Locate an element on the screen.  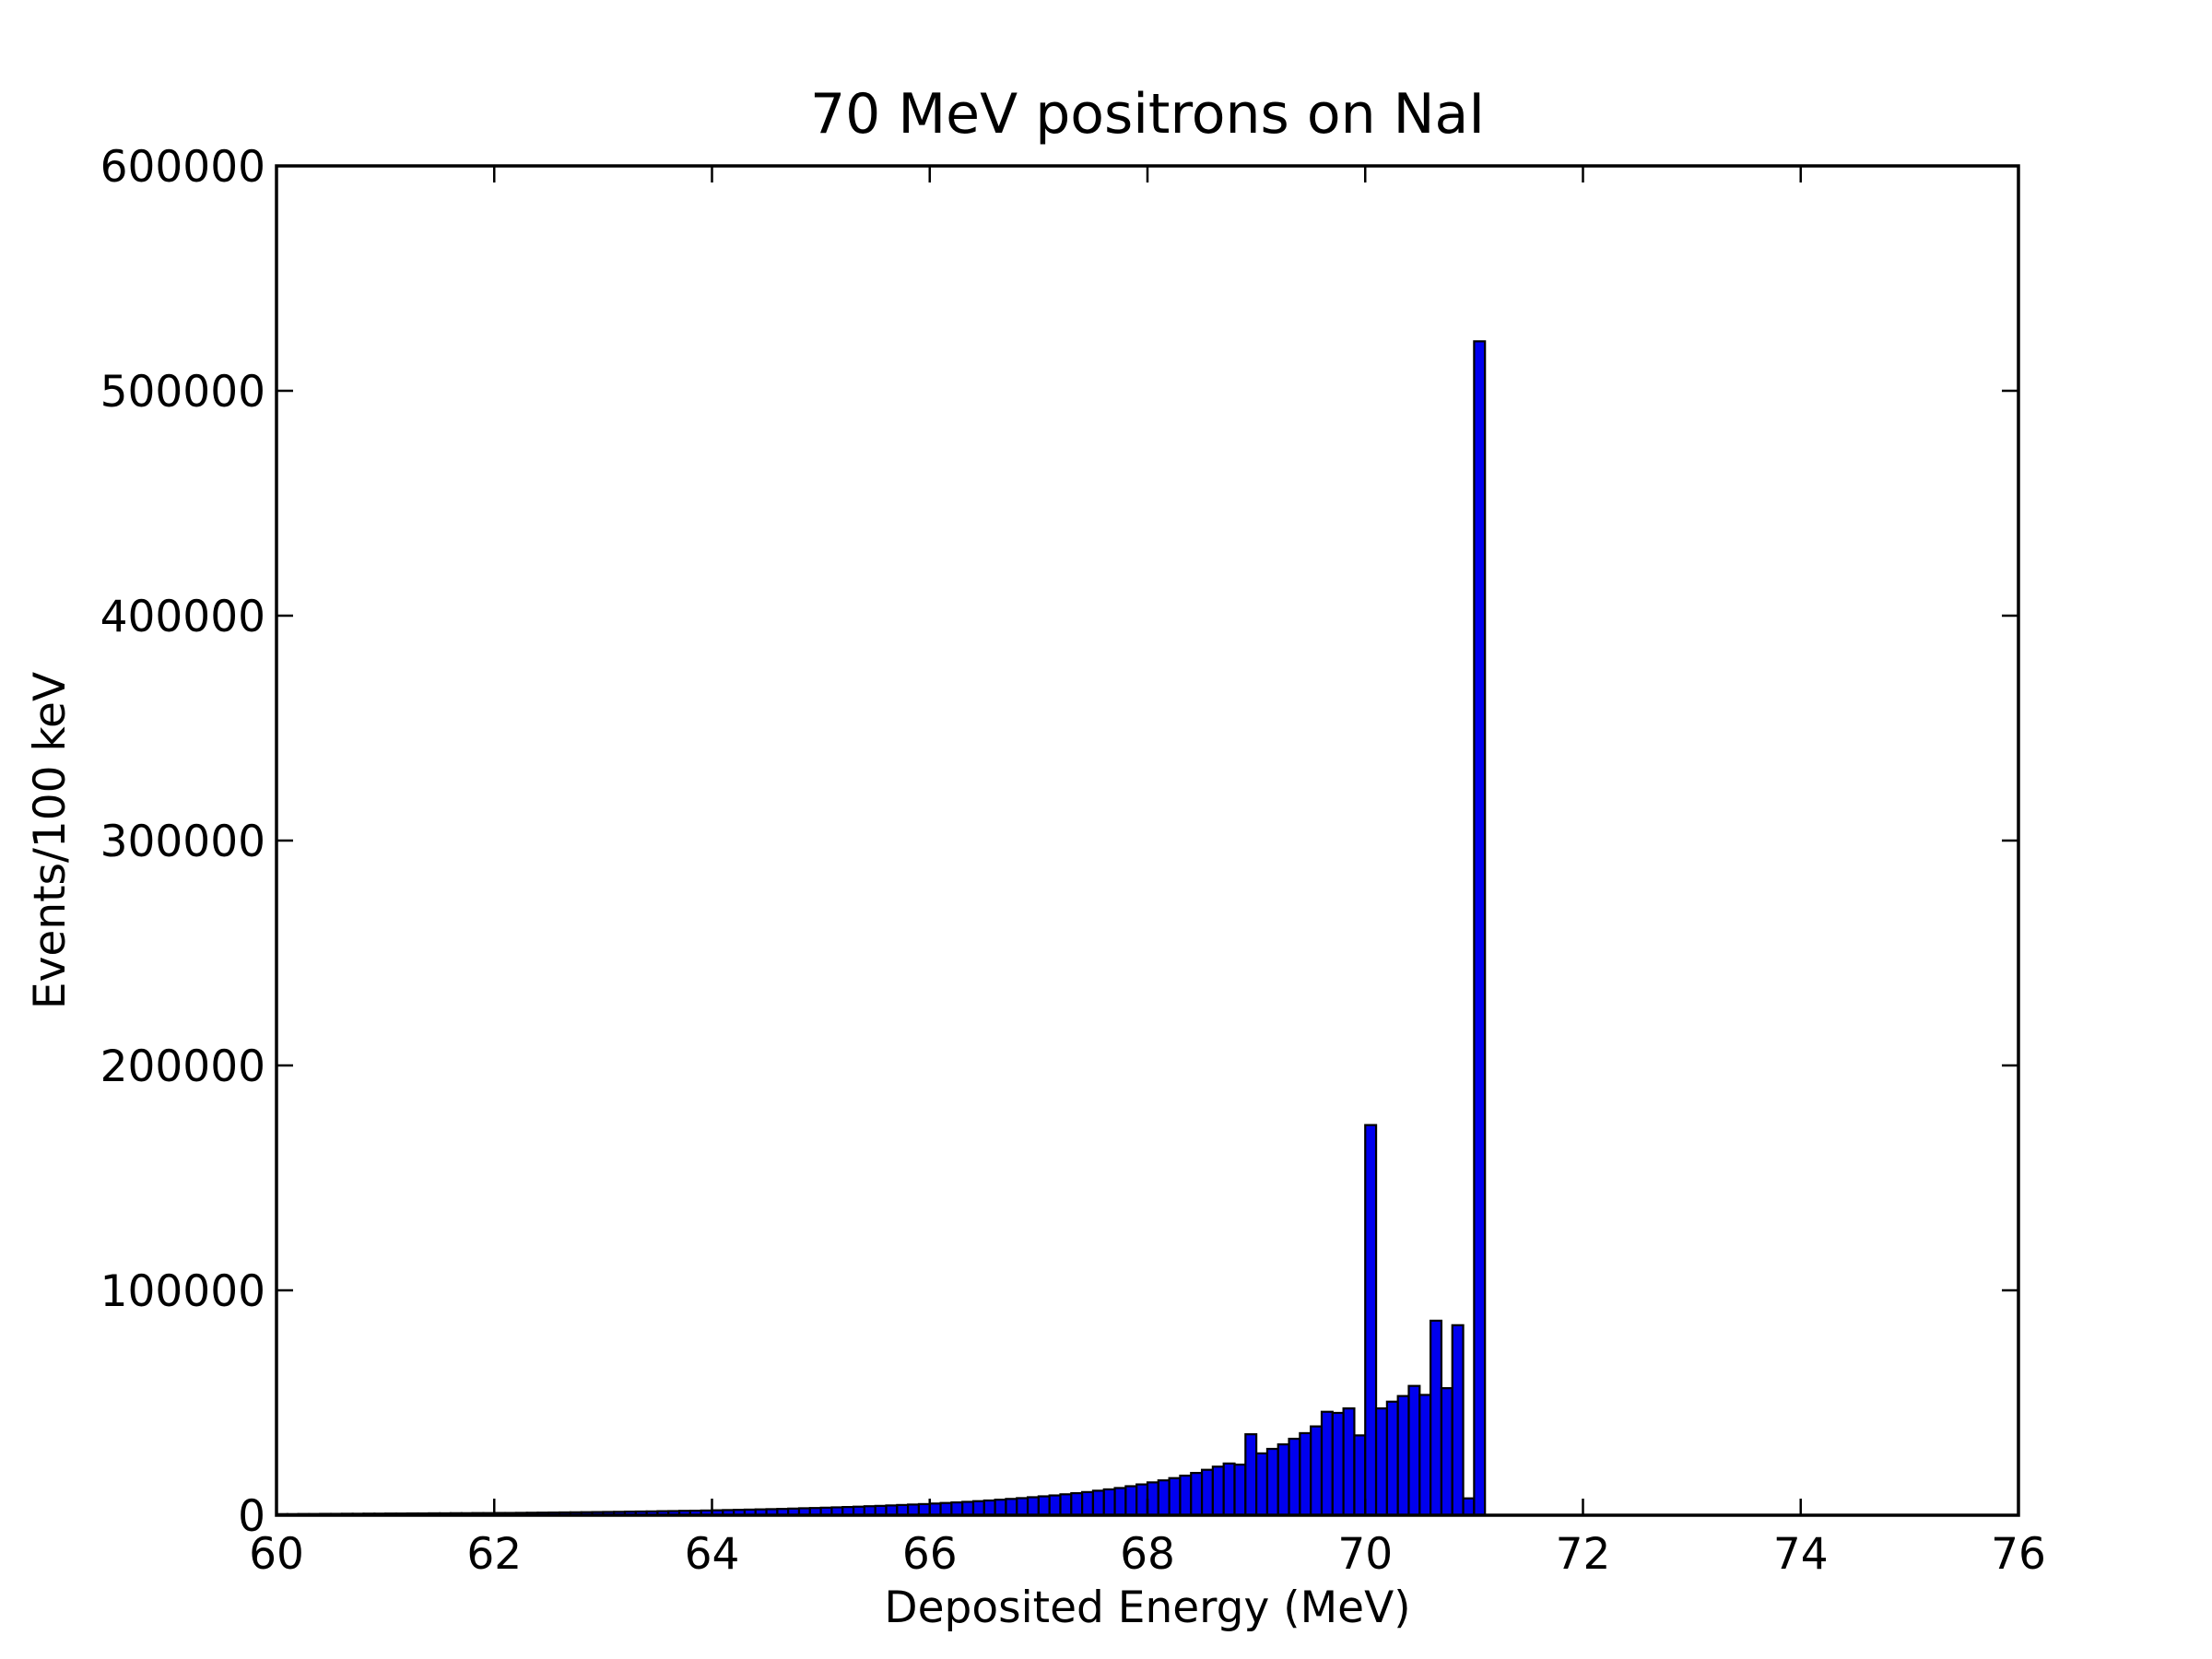
y-tick-label: 0 is located at coordinates (251, 1516).